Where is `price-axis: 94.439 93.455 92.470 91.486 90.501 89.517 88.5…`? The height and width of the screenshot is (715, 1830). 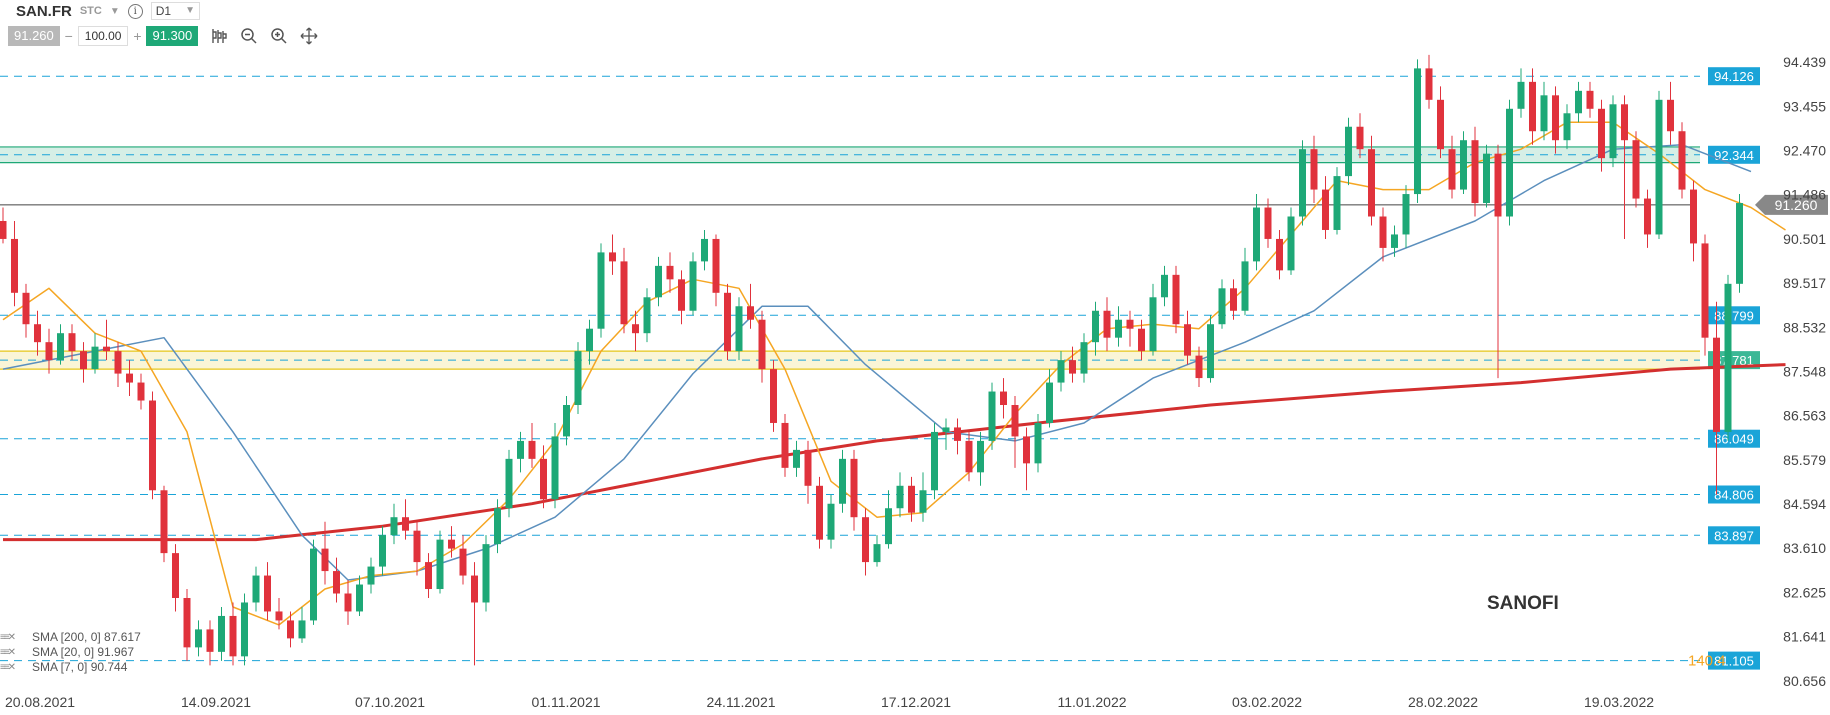
price-axis: 94.439 93.455 92.470 91.486 90.501 89.517 88.5… is located at coordinates (1804, 371).